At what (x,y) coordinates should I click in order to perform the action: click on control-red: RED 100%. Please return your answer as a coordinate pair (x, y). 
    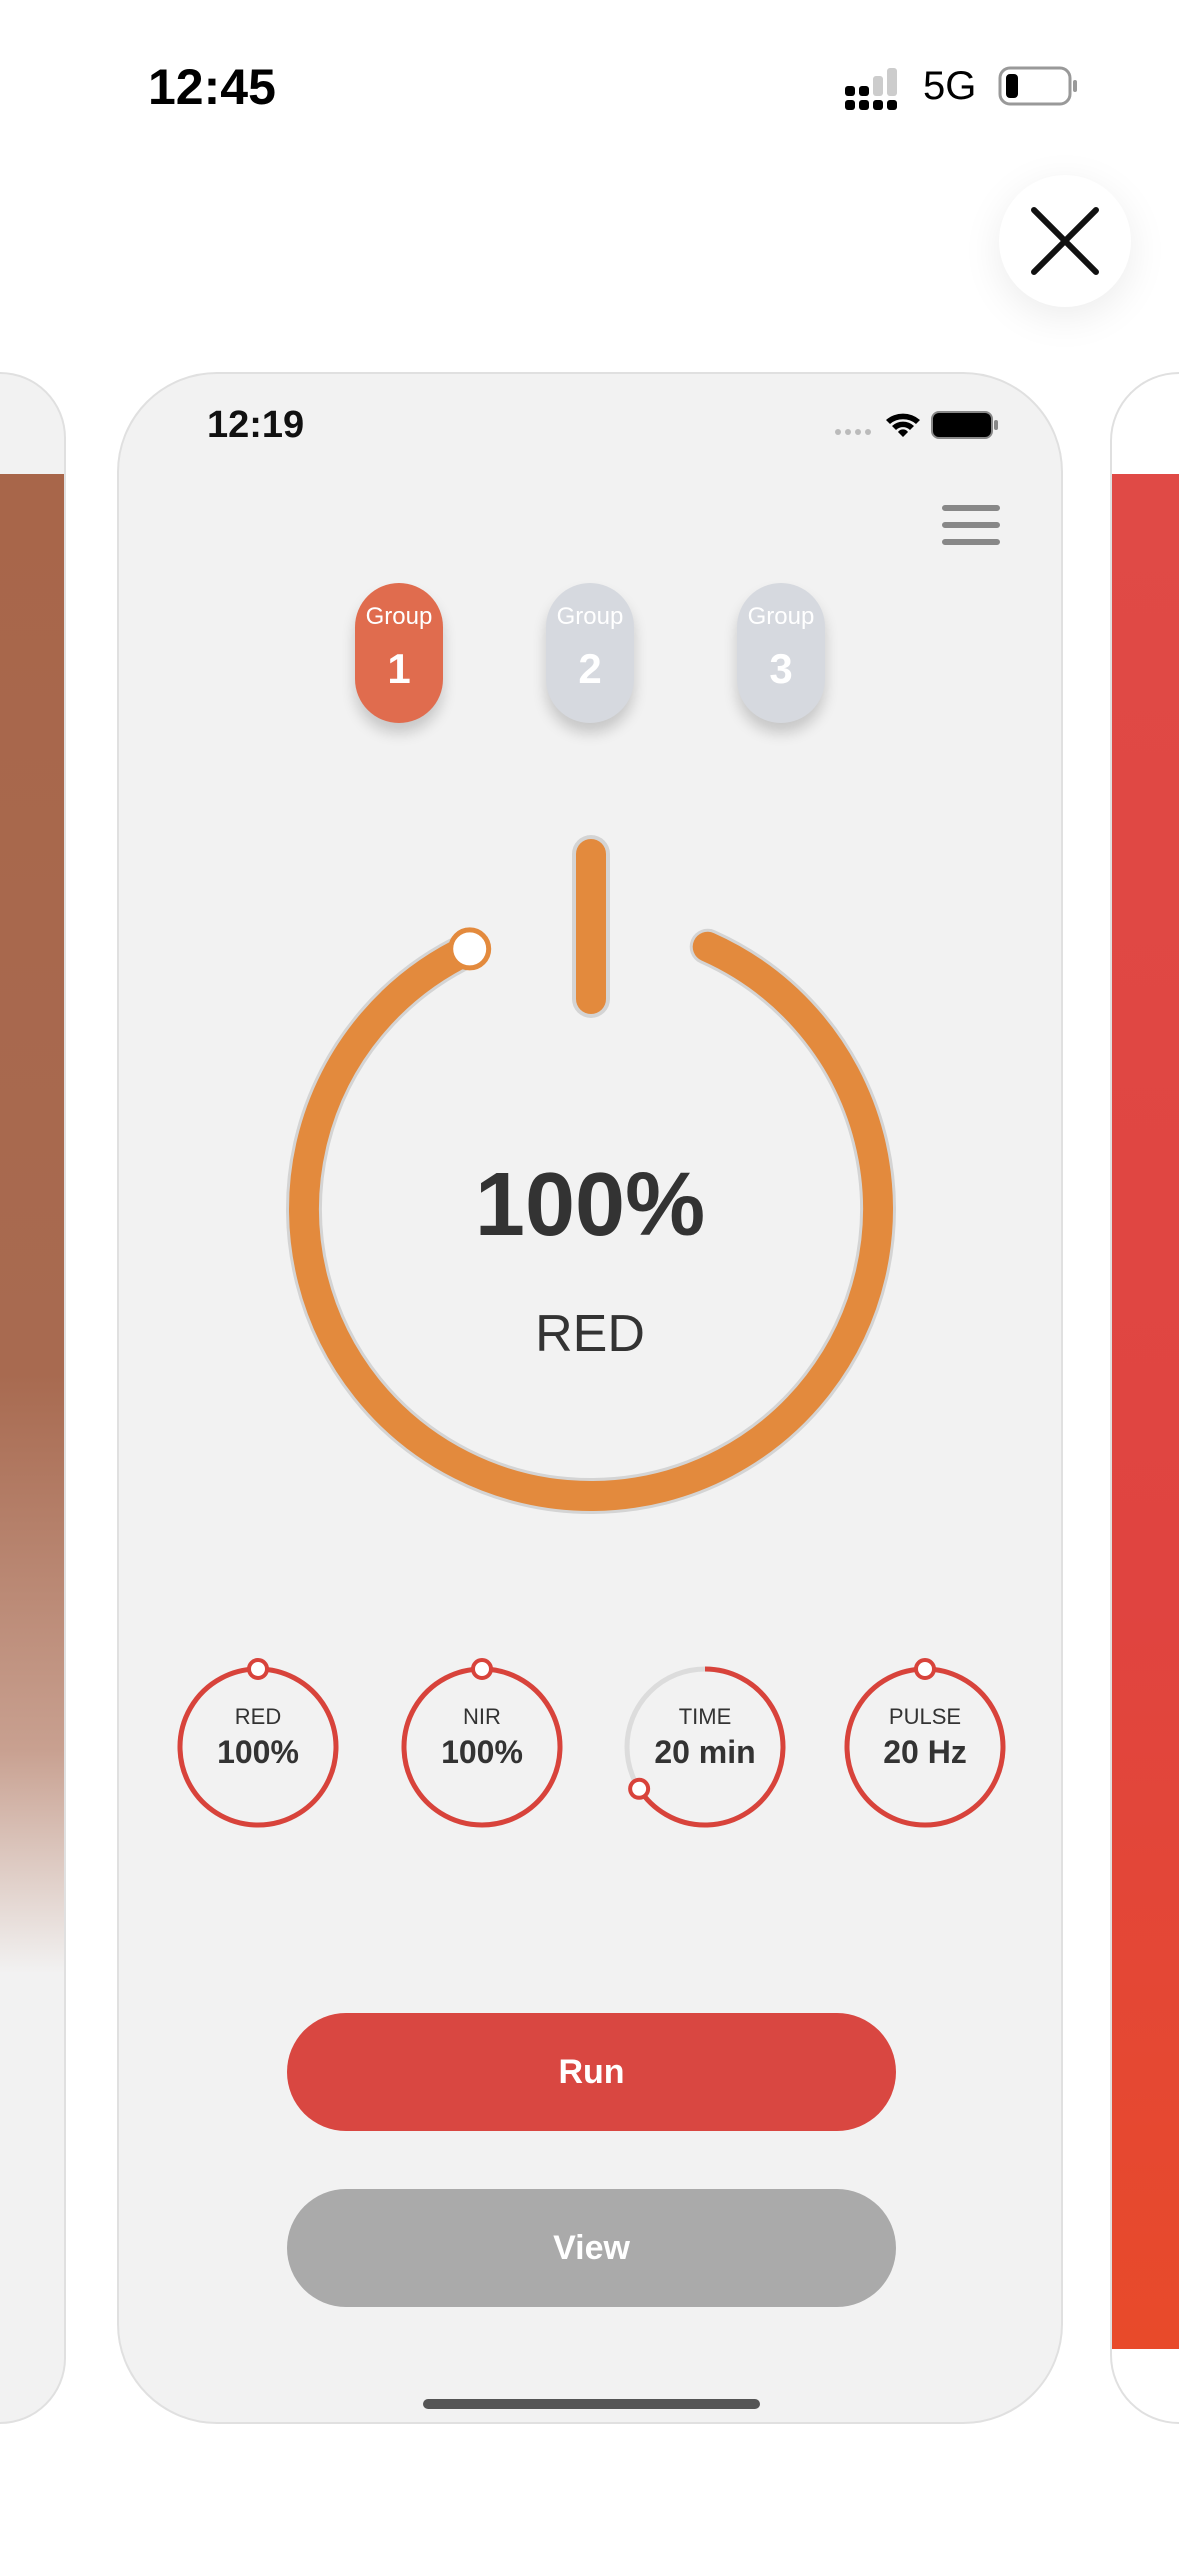
    Looking at the image, I should click on (258, 1737).